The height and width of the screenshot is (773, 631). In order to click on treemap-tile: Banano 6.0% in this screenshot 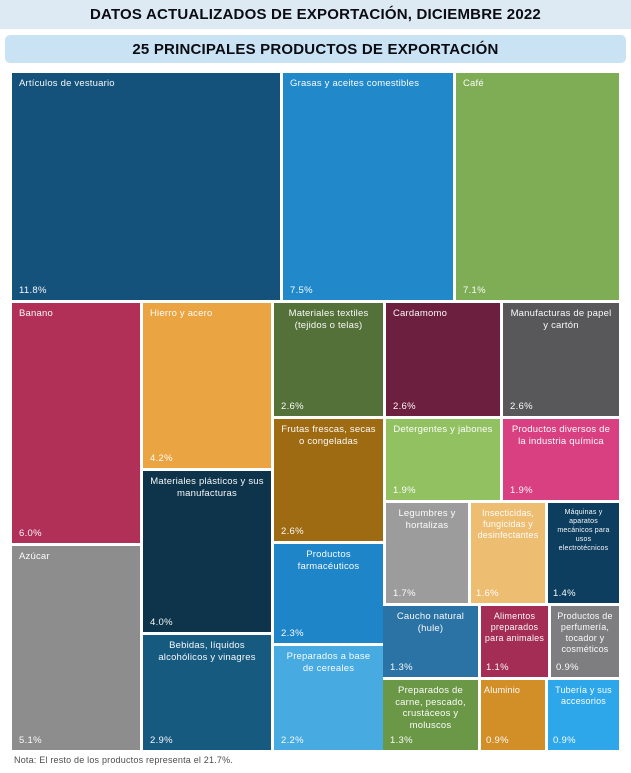, I will do `click(76, 423)`.